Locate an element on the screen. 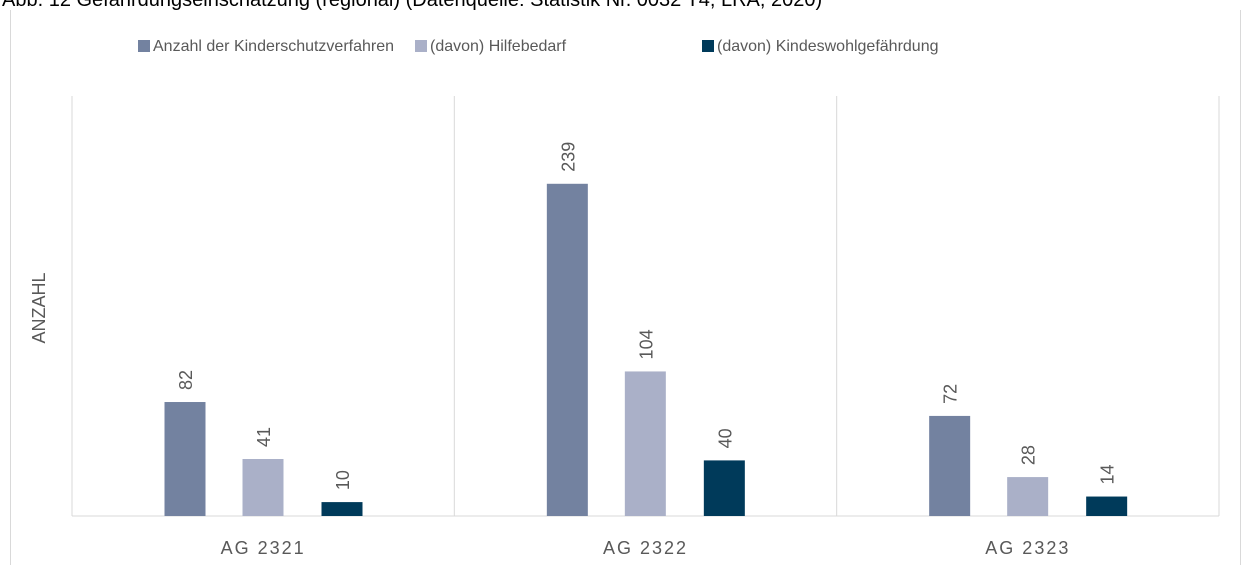 The height and width of the screenshot is (565, 1244). value-label: 104 is located at coordinates (646, 344).